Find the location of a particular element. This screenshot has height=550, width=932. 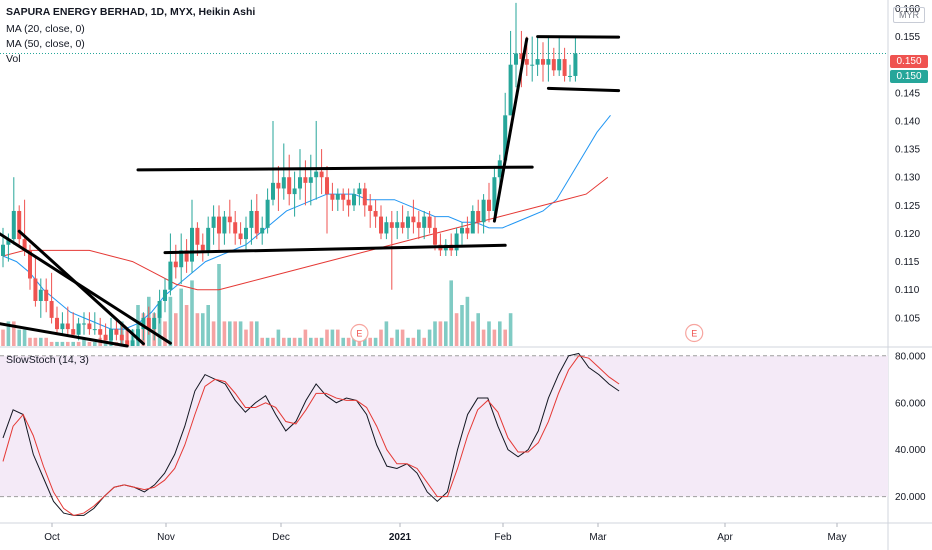

time-tick-label: May is located at coordinates (837, 537).